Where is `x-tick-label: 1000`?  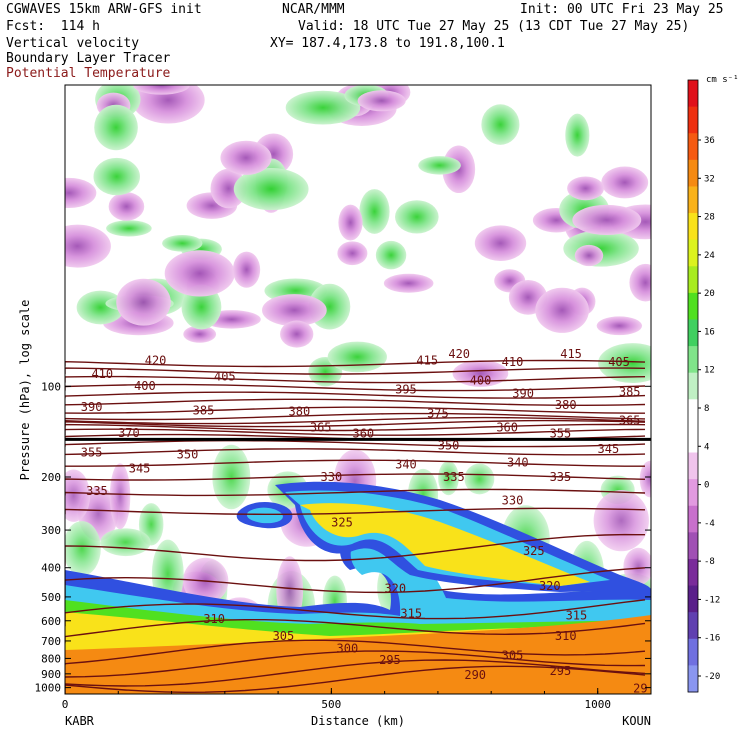
x-tick-label: 1000 is located at coordinates (597, 704).